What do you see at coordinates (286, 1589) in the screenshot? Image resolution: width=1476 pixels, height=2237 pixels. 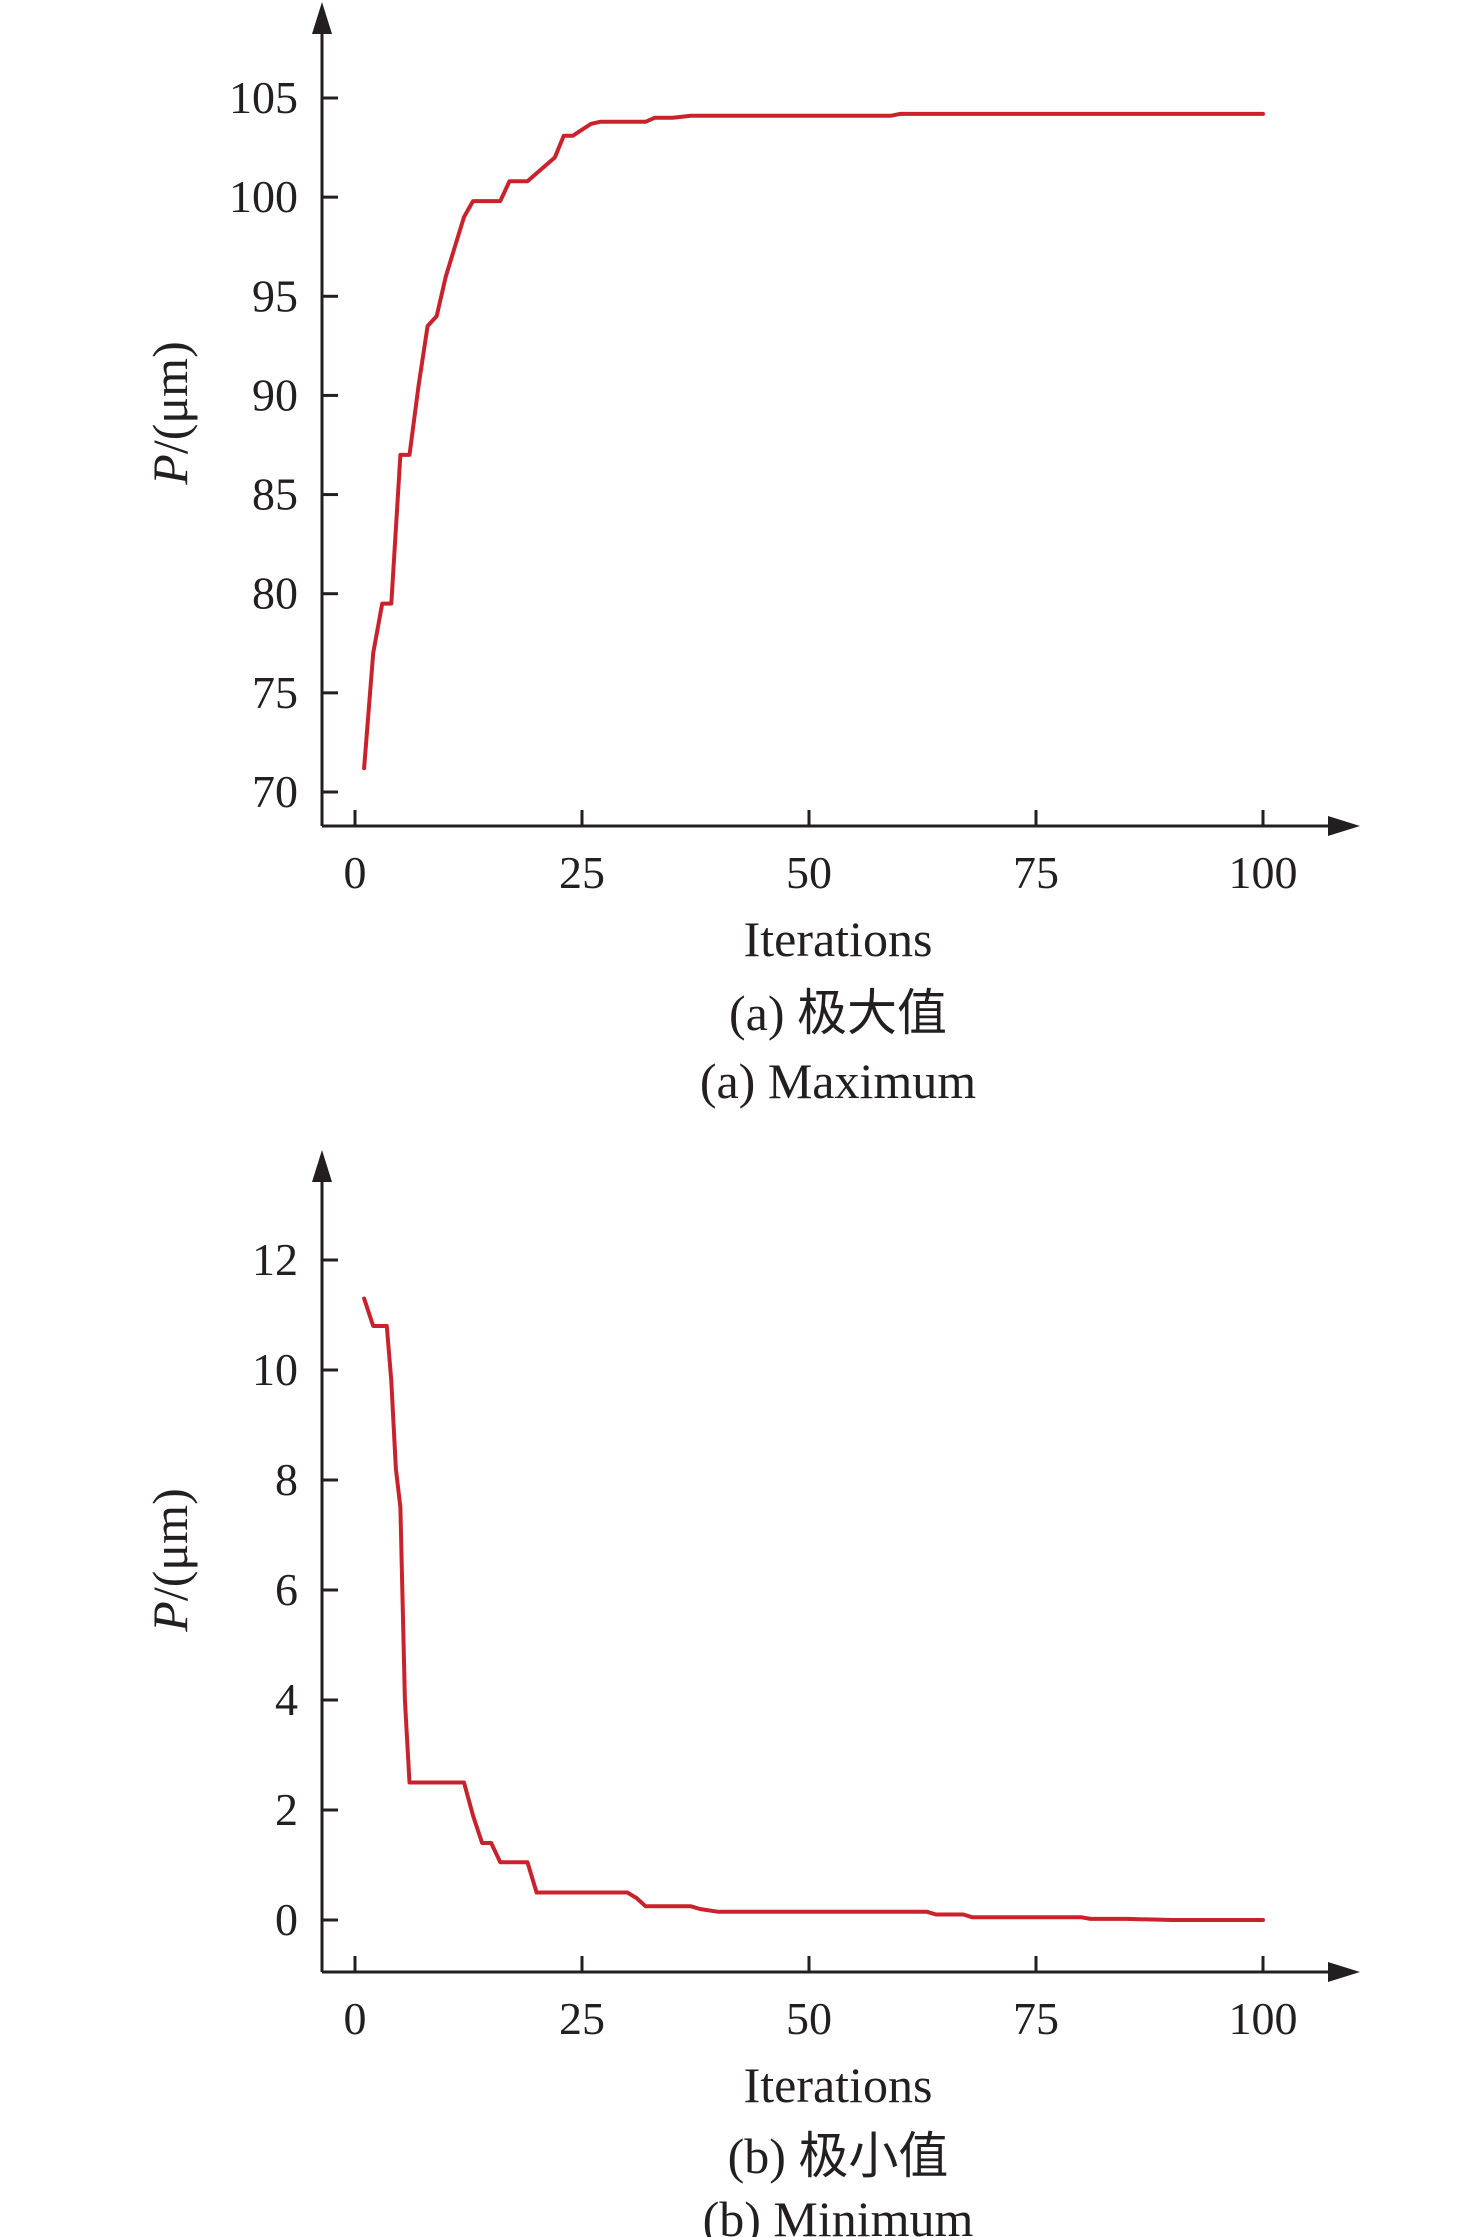 I see `y-tick-label: 6` at bounding box center [286, 1589].